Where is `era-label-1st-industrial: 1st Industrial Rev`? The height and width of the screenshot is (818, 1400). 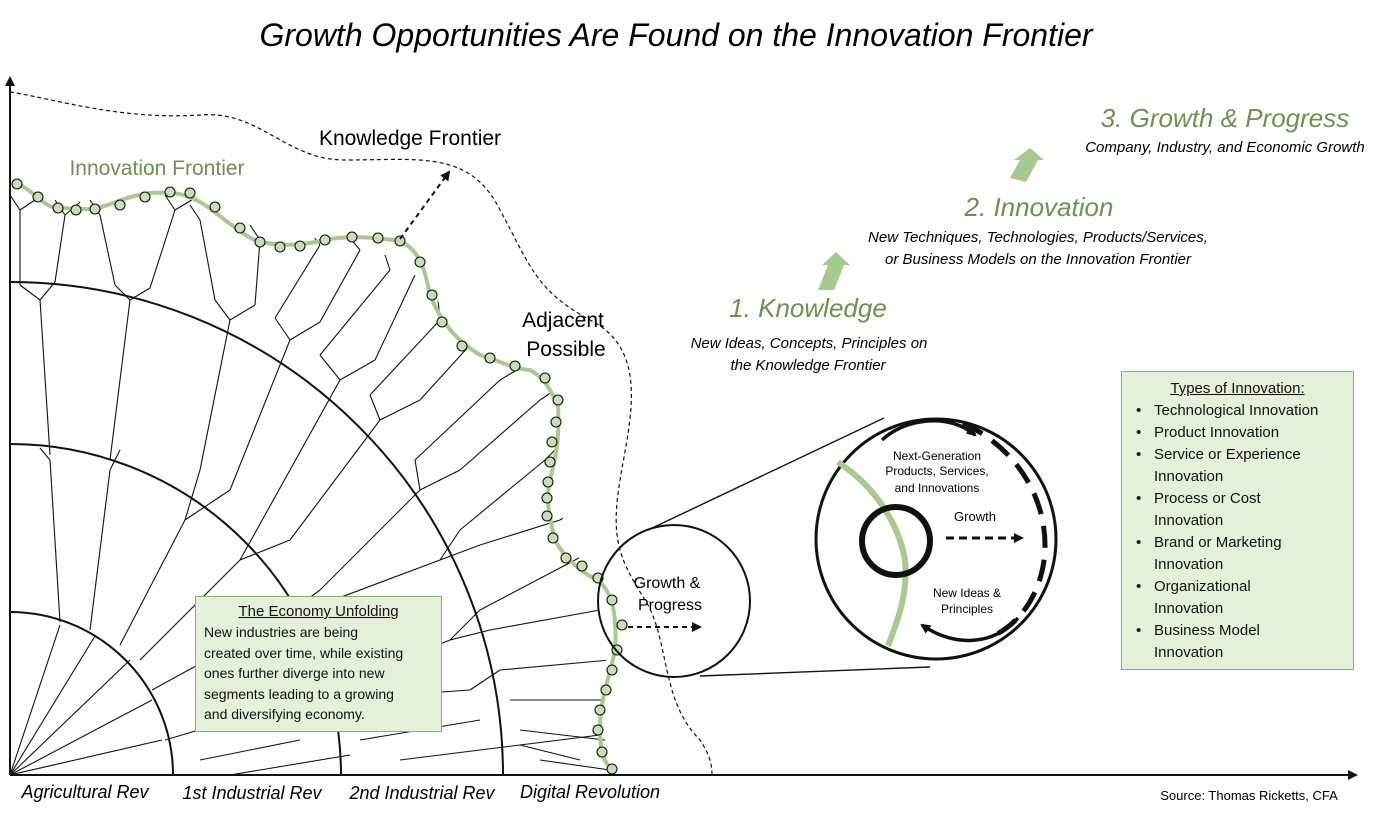 era-label-1st-industrial: 1st Industrial Rev is located at coordinates (252, 793).